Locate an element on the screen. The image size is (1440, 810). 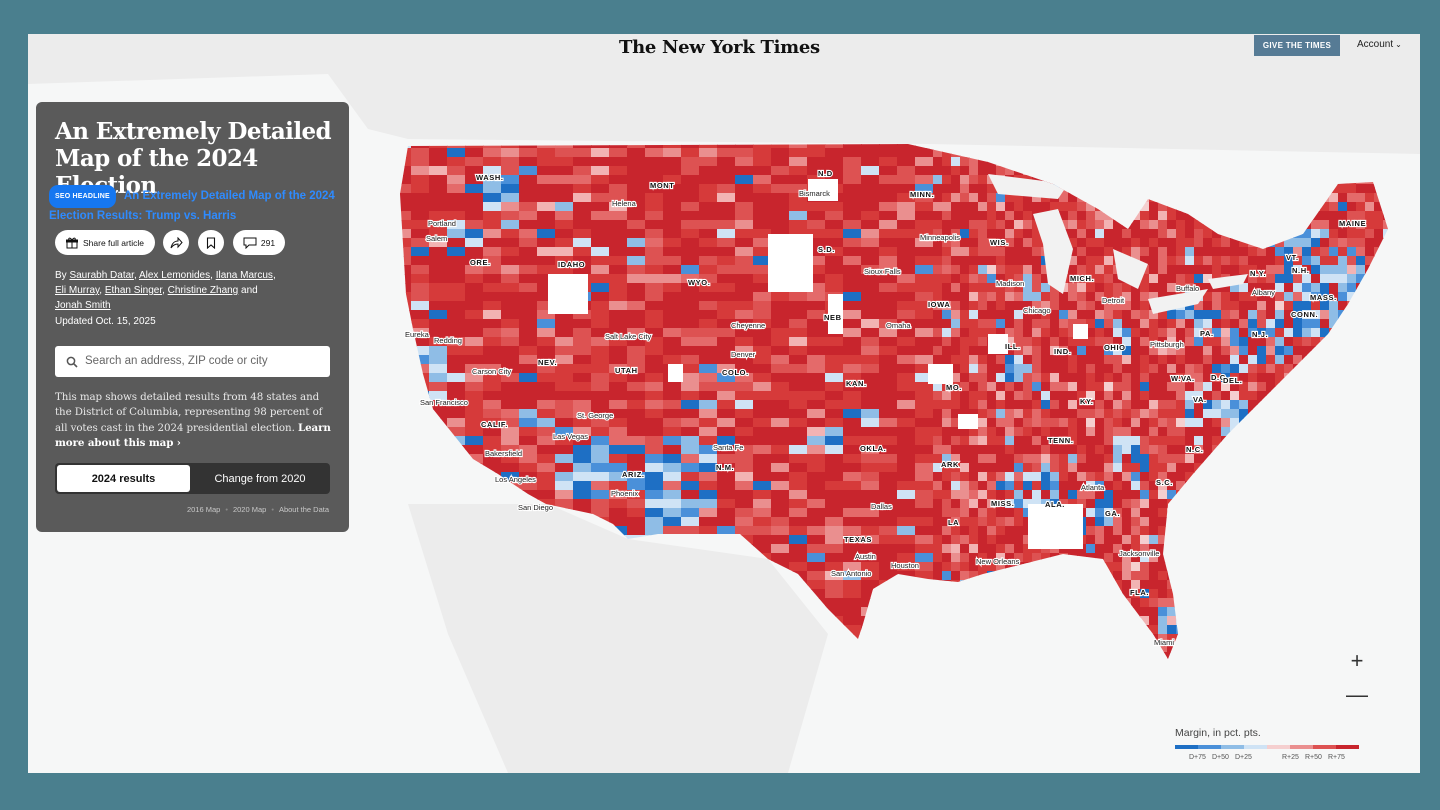
state-label: WIS. is located at coordinates (999, 242).